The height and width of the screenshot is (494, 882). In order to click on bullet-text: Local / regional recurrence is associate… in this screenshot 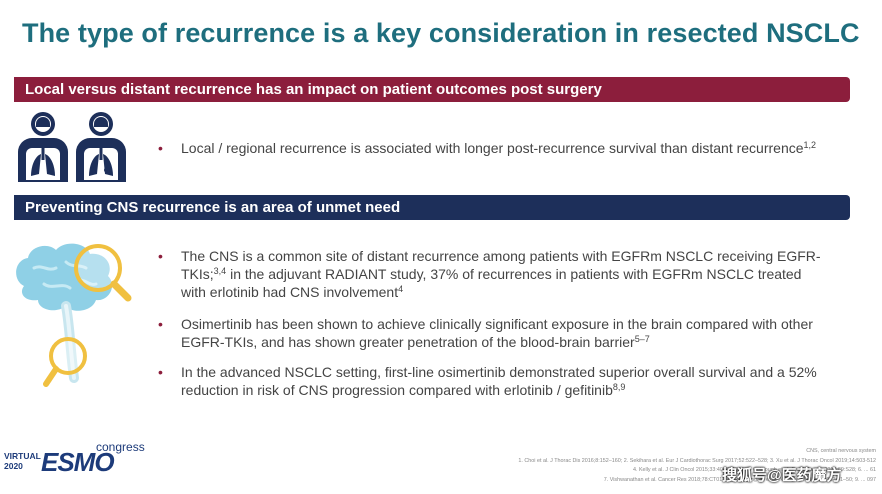, I will do `click(492, 148)`.